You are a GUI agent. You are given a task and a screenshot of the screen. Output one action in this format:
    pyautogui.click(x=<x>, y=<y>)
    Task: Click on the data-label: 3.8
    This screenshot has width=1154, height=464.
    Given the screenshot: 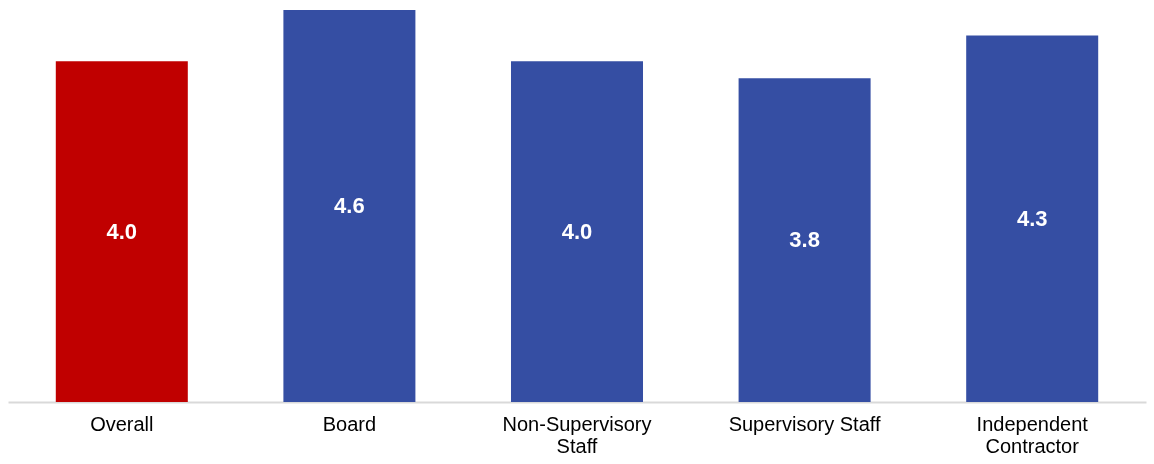 What is the action you would take?
    pyautogui.click(x=804, y=240)
    